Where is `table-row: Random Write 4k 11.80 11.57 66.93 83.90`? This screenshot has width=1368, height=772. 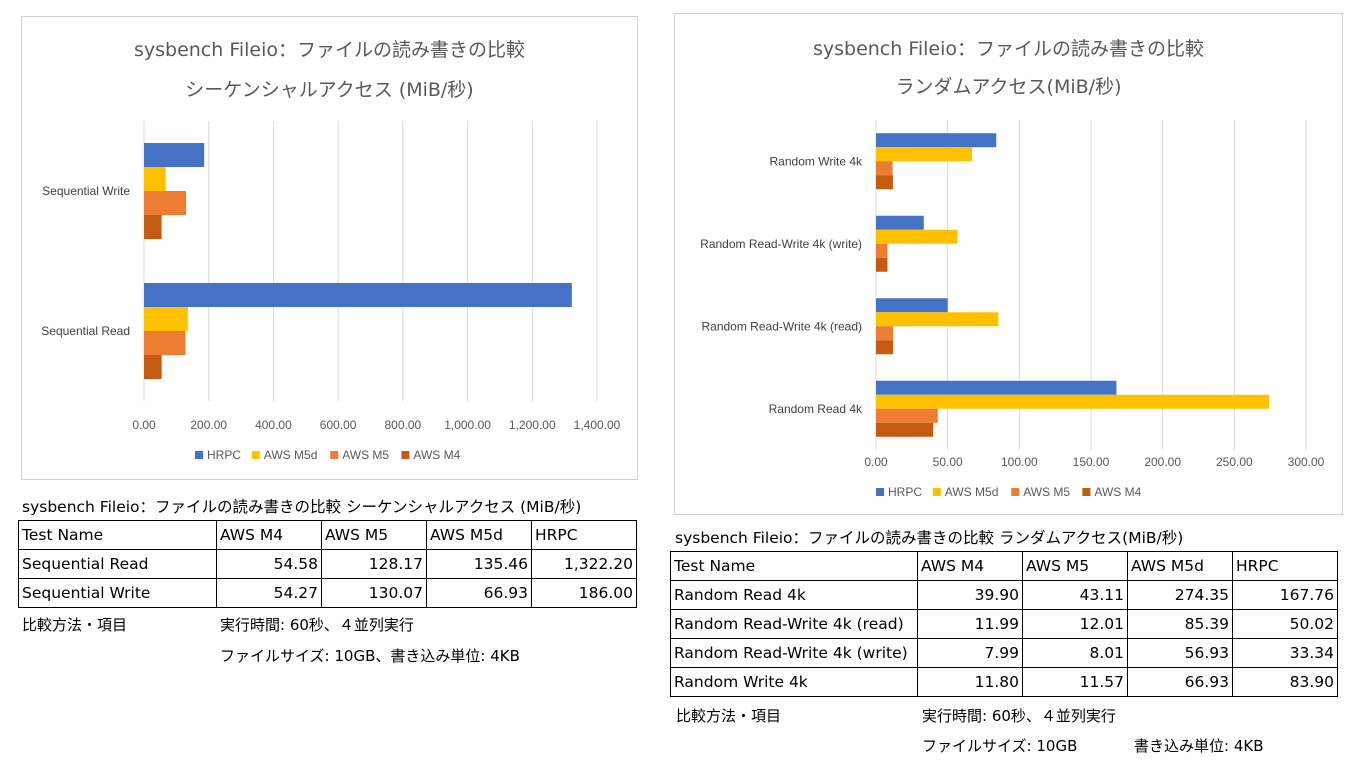
table-row: Random Write 4k 11.80 11.57 66.93 83.90 is located at coordinates (1004, 682).